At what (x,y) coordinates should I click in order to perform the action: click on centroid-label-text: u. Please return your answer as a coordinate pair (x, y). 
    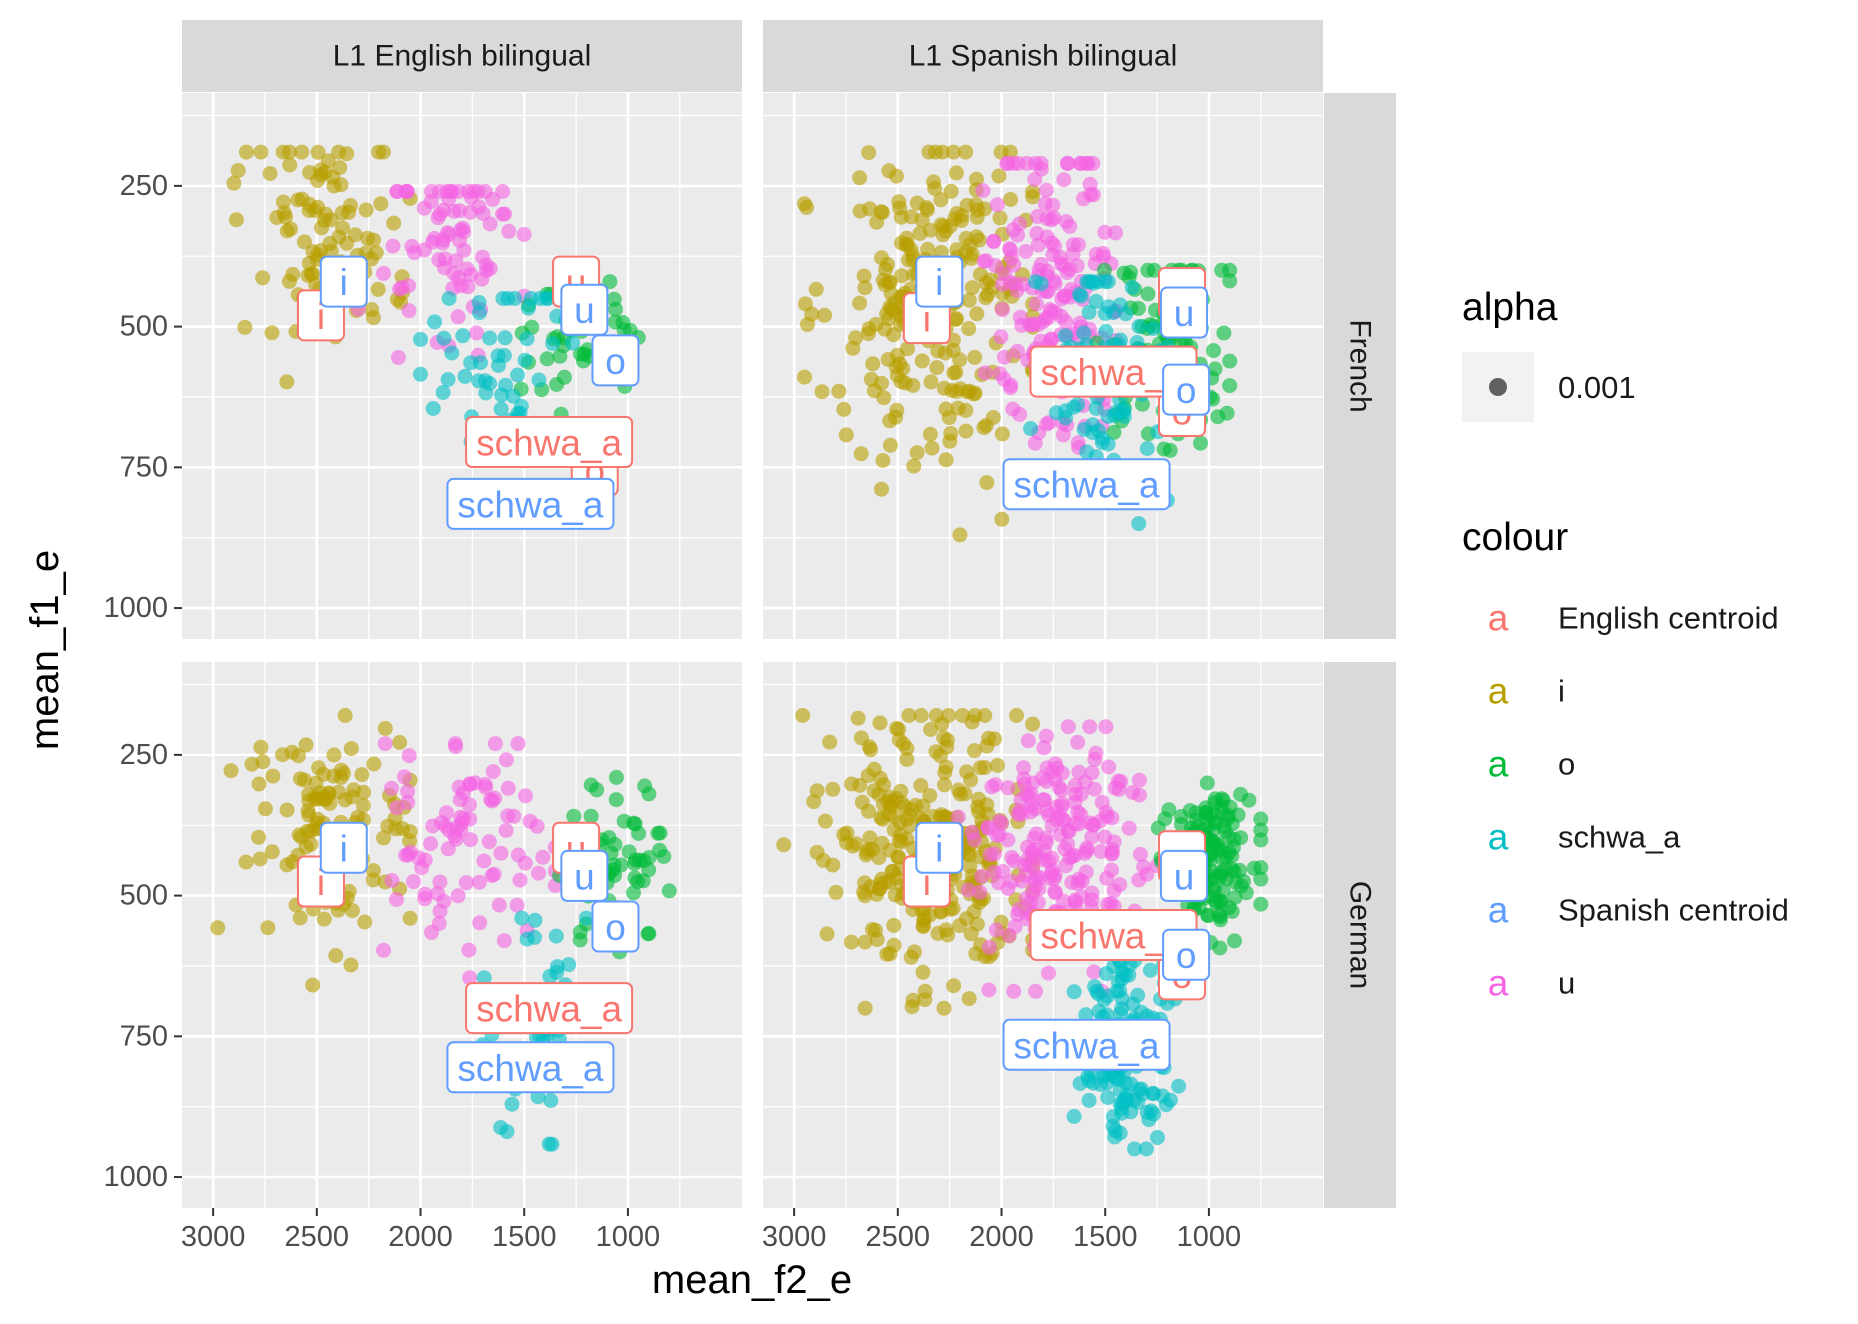
    Looking at the image, I should click on (584, 310).